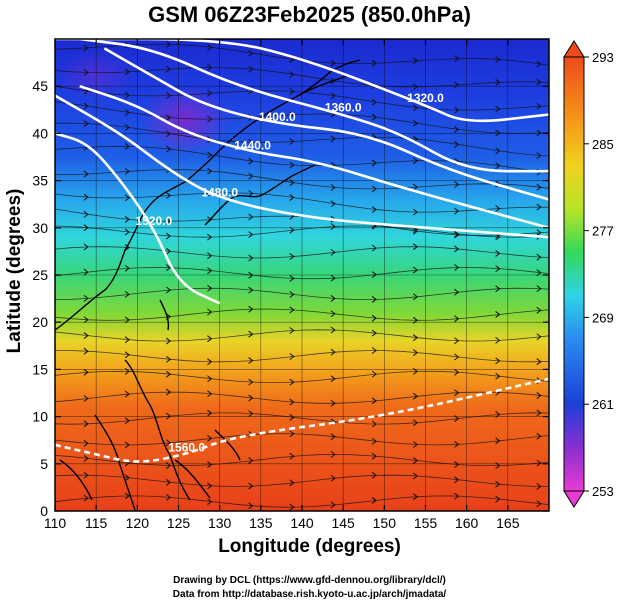 Image resolution: width=619 pixels, height=605 pixels. What do you see at coordinates (40, 369) in the screenshot?
I see `y-tick-label: 15` at bounding box center [40, 369].